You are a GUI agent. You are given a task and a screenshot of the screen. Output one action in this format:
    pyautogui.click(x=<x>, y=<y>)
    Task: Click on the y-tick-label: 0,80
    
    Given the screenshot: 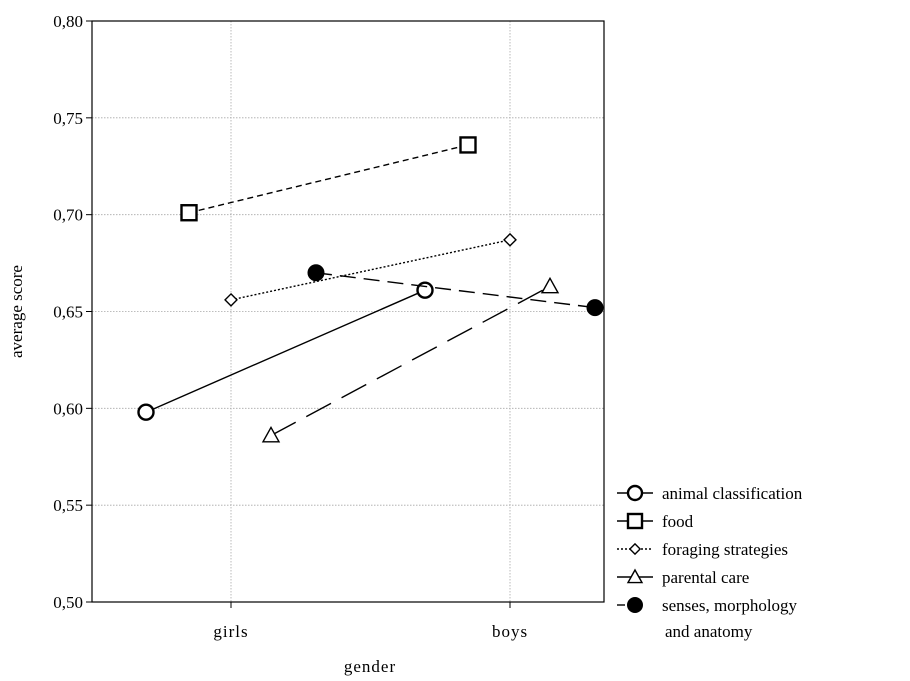 What is the action you would take?
    pyautogui.click(x=68, y=21)
    